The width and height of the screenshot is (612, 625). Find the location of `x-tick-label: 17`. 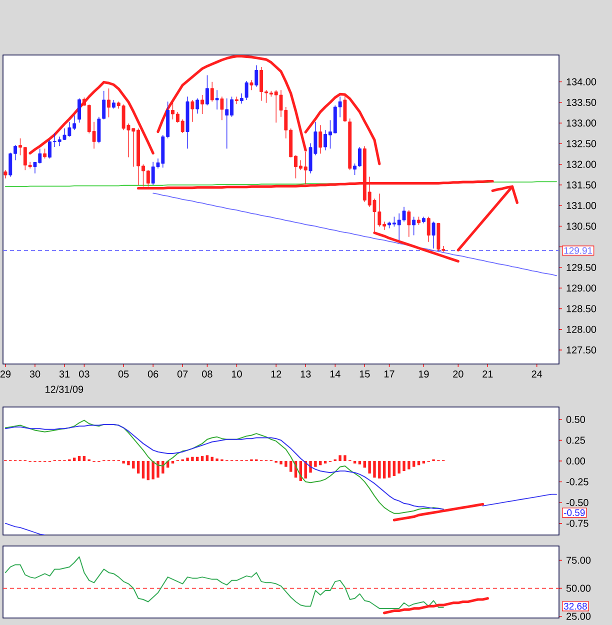

x-tick-label: 17 is located at coordinates (389, 374).